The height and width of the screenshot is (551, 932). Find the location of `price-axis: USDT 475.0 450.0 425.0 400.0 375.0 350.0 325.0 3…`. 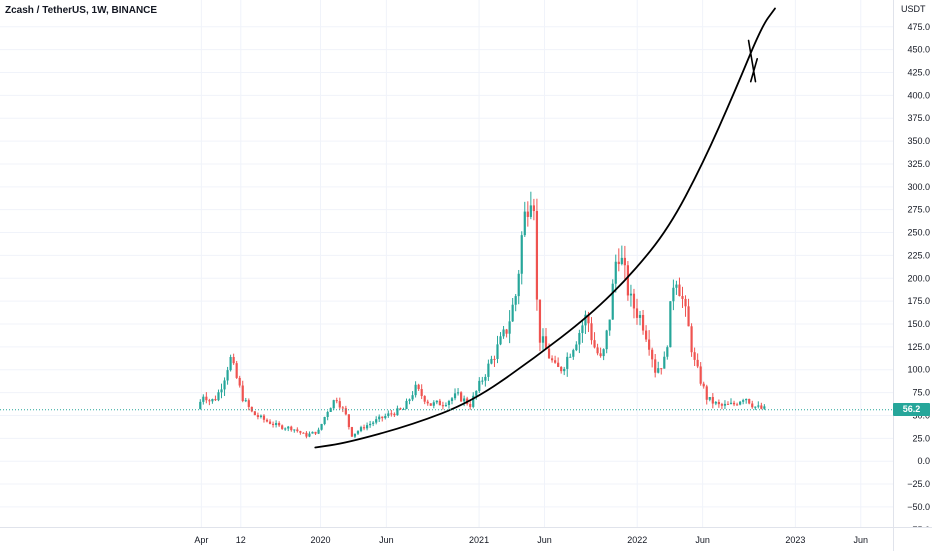

price-axis: USDT 475.0 450.0 425.0 400.0 375.0 350.0 325.0 3… is located at coordinates (912, 263).